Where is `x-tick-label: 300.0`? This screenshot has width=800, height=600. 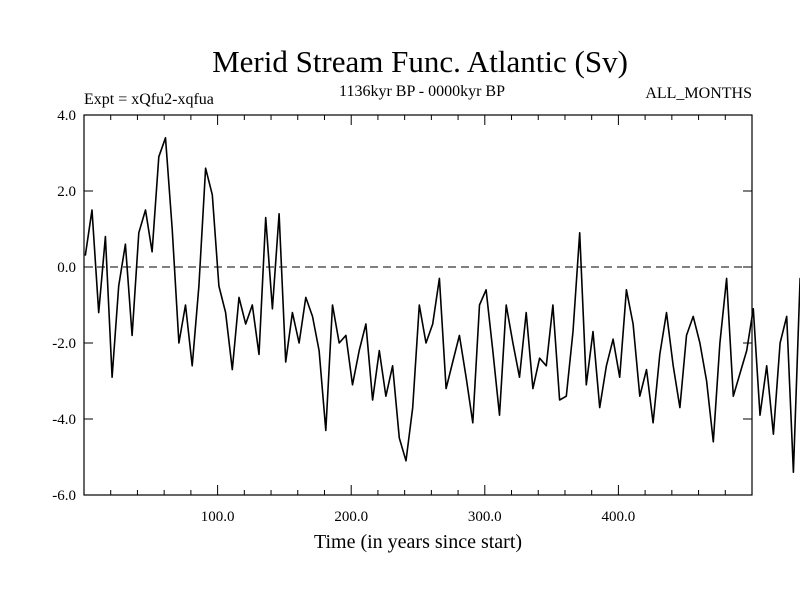
x-tick-label: 300.0 is located at coordinates (485, 517).